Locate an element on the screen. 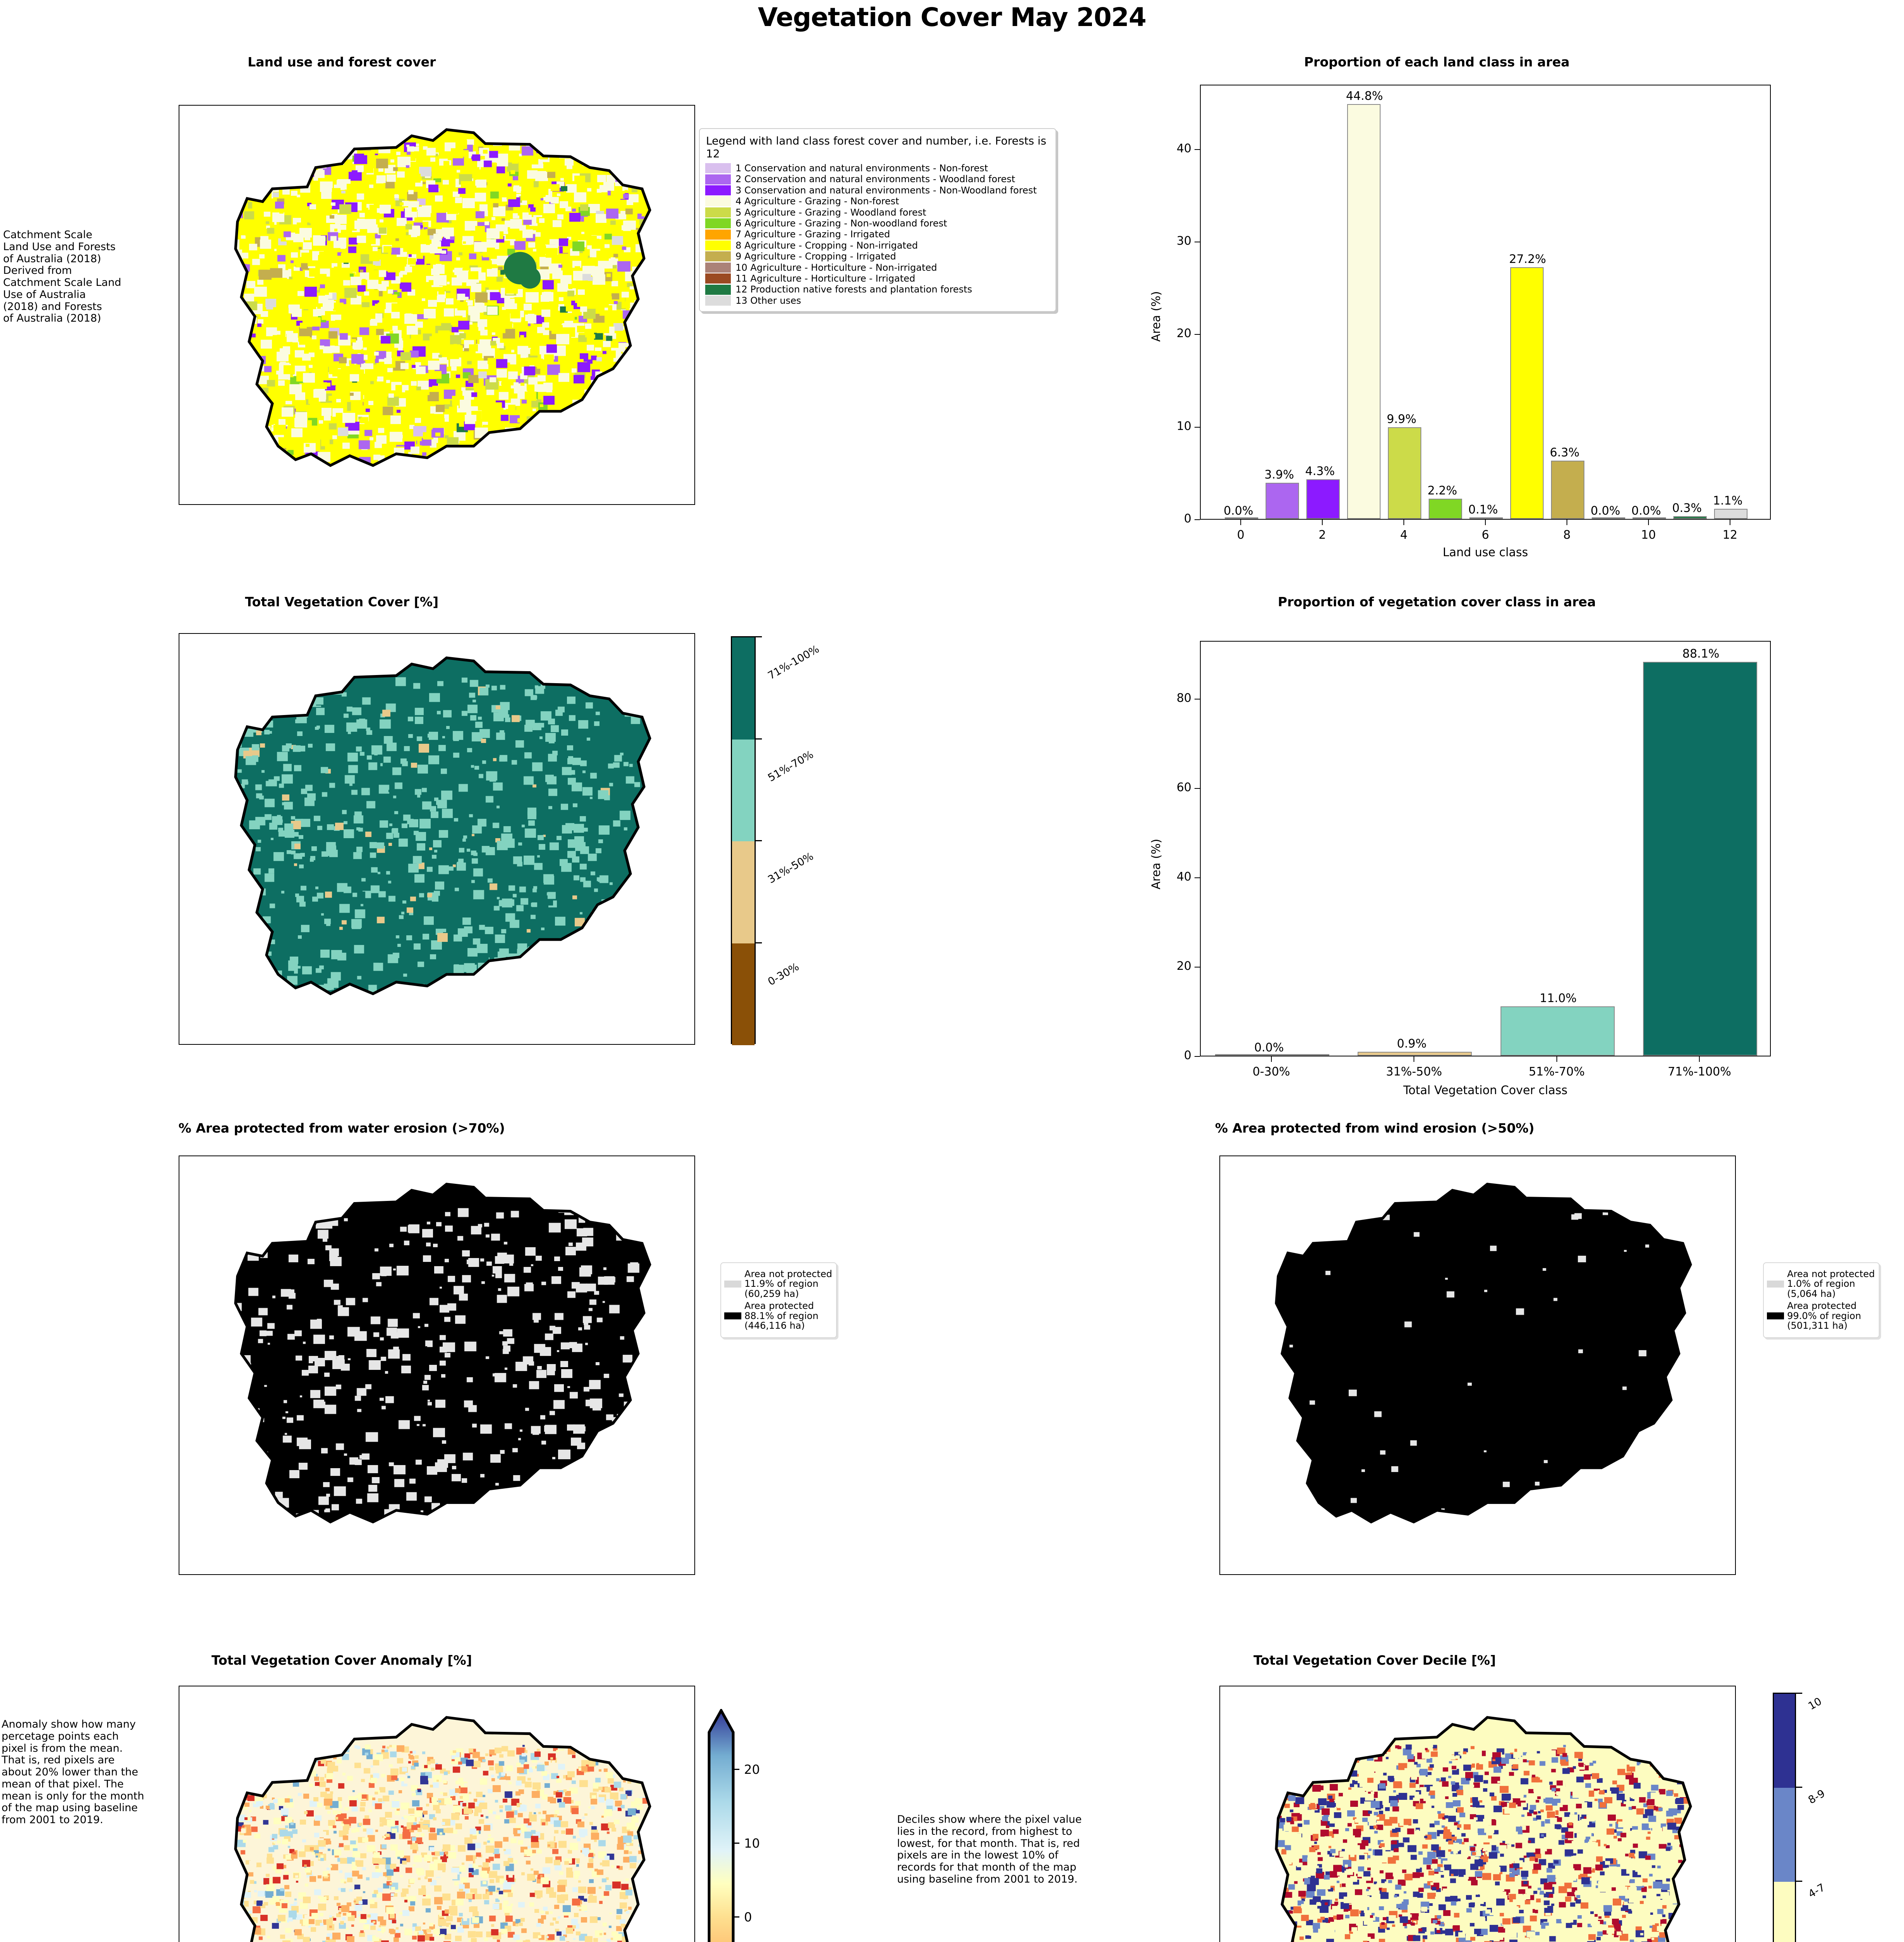  veg-cover-map is located at coordinates (437, 839).